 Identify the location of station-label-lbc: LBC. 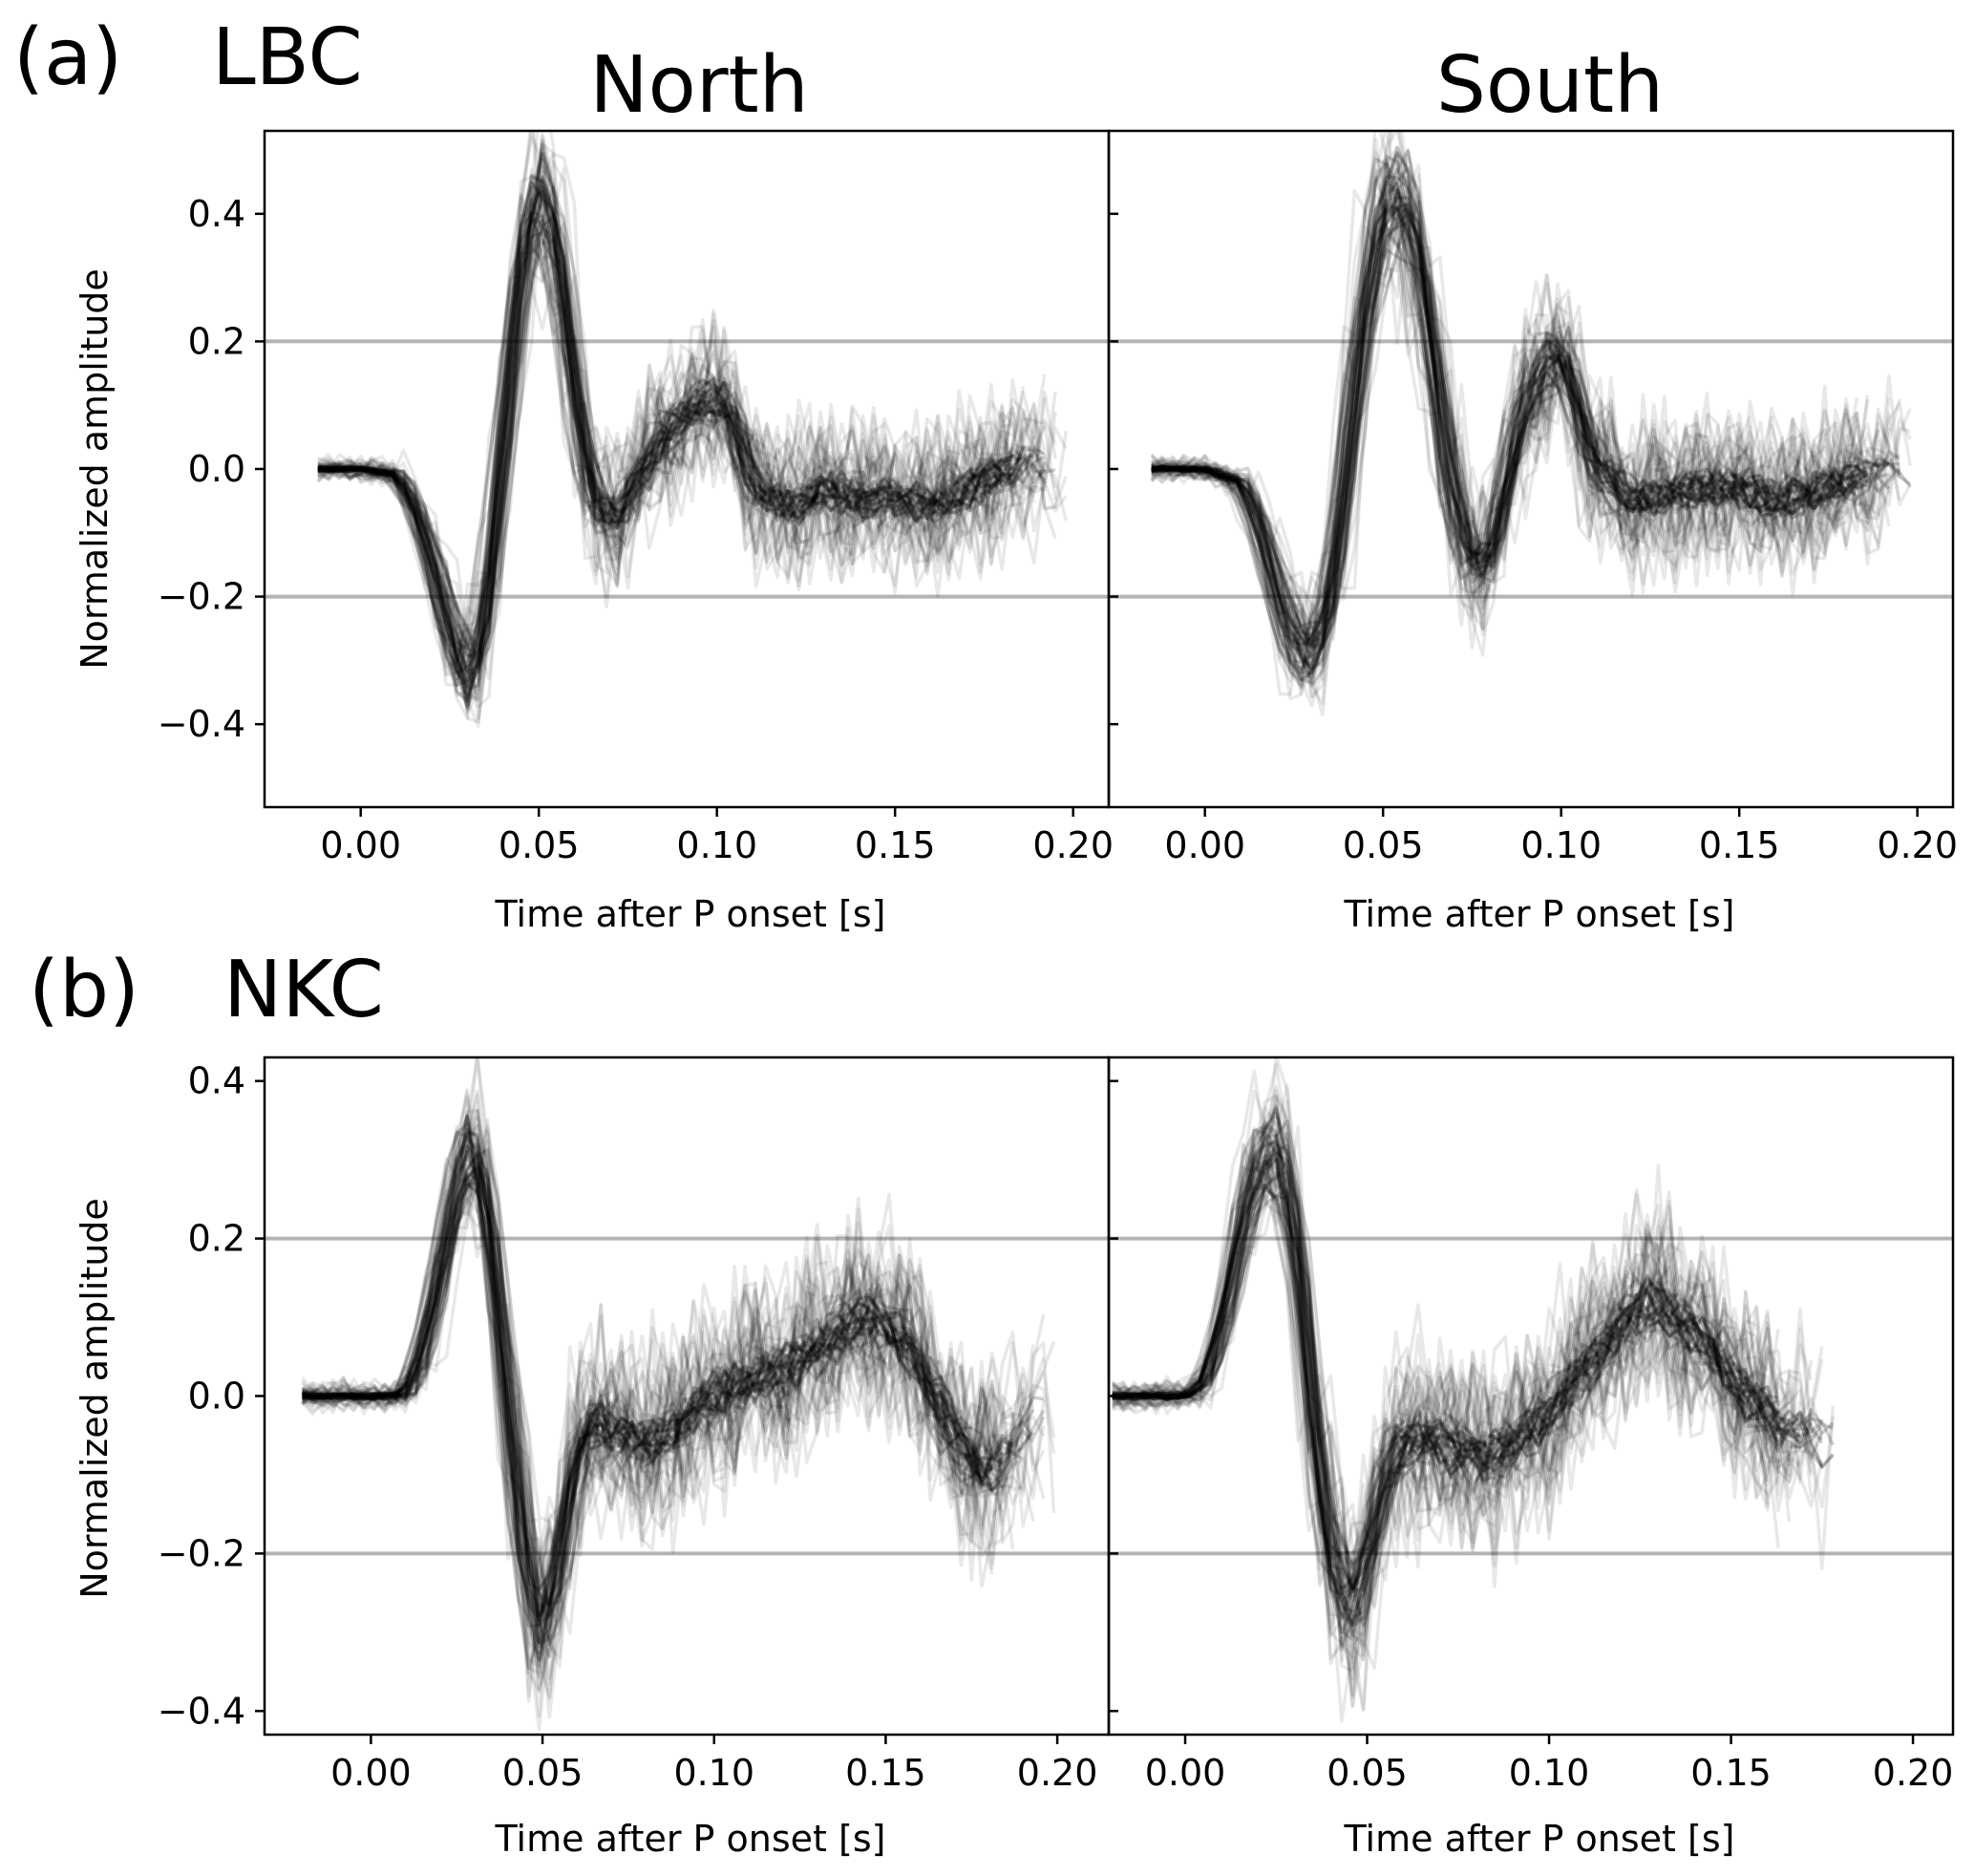
(287, 58).